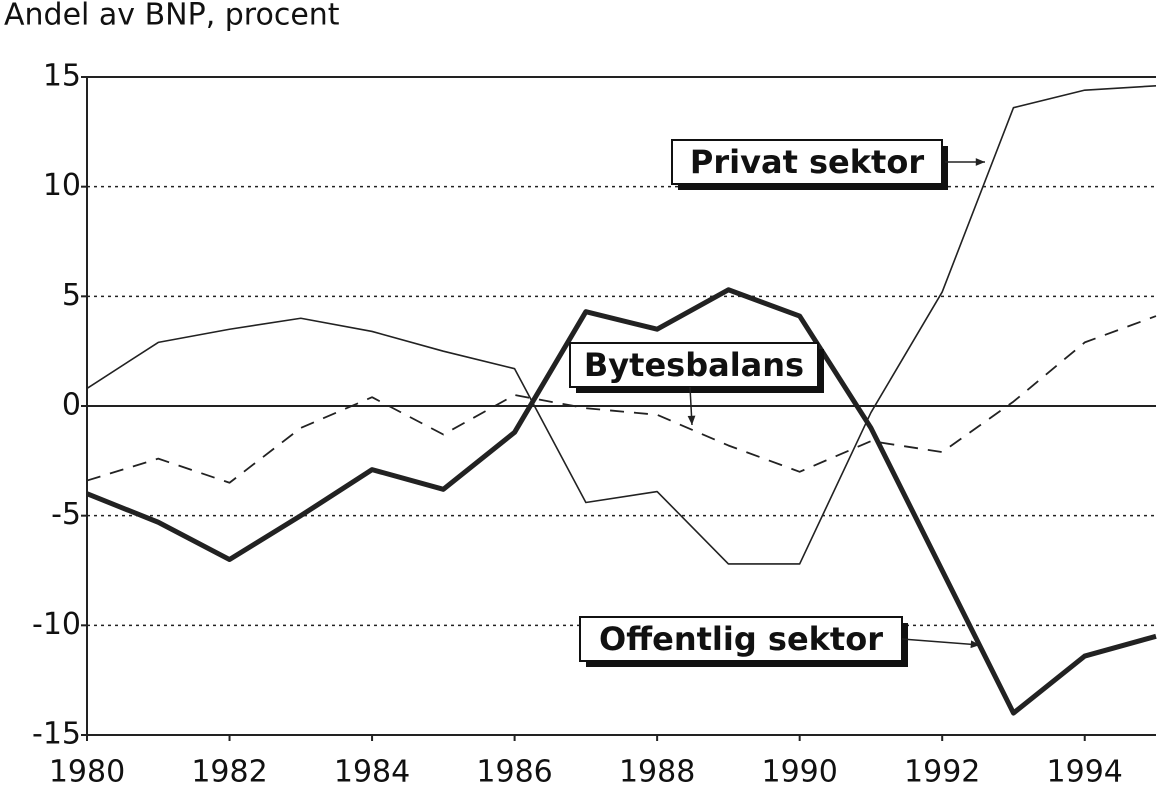  I want to click on series-label: Bytesbalans, so click(694, 365).